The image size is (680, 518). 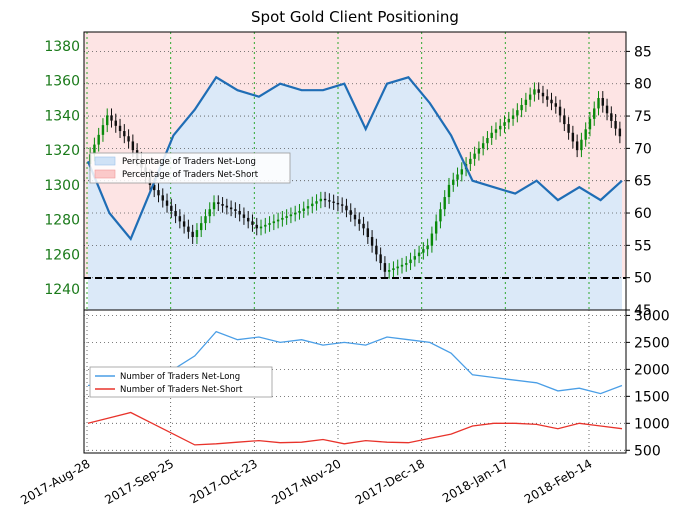 What do you see at coordinates (390, 481) in the screenshot?
I see `x-tick-label: 2017-Dec-18` at bounding box center [390, 481].